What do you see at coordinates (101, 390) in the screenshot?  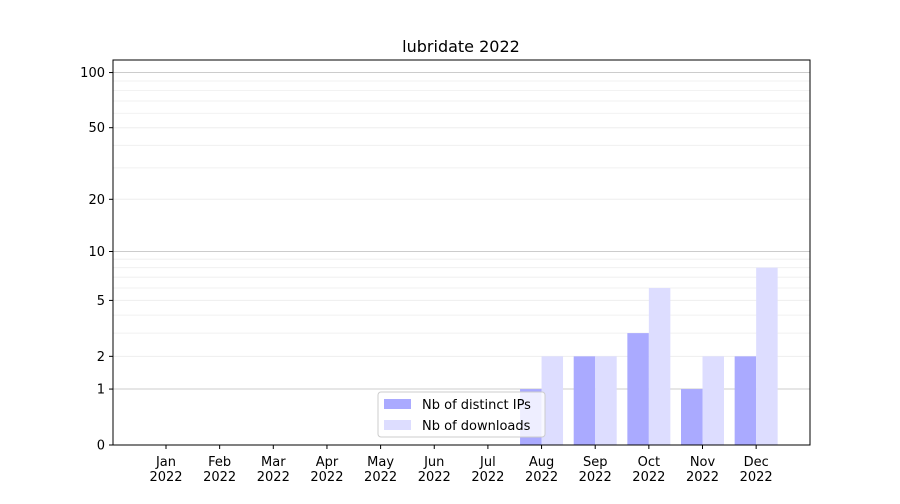 I see `y-tick-label: 1` at bounding box center [101, 390].